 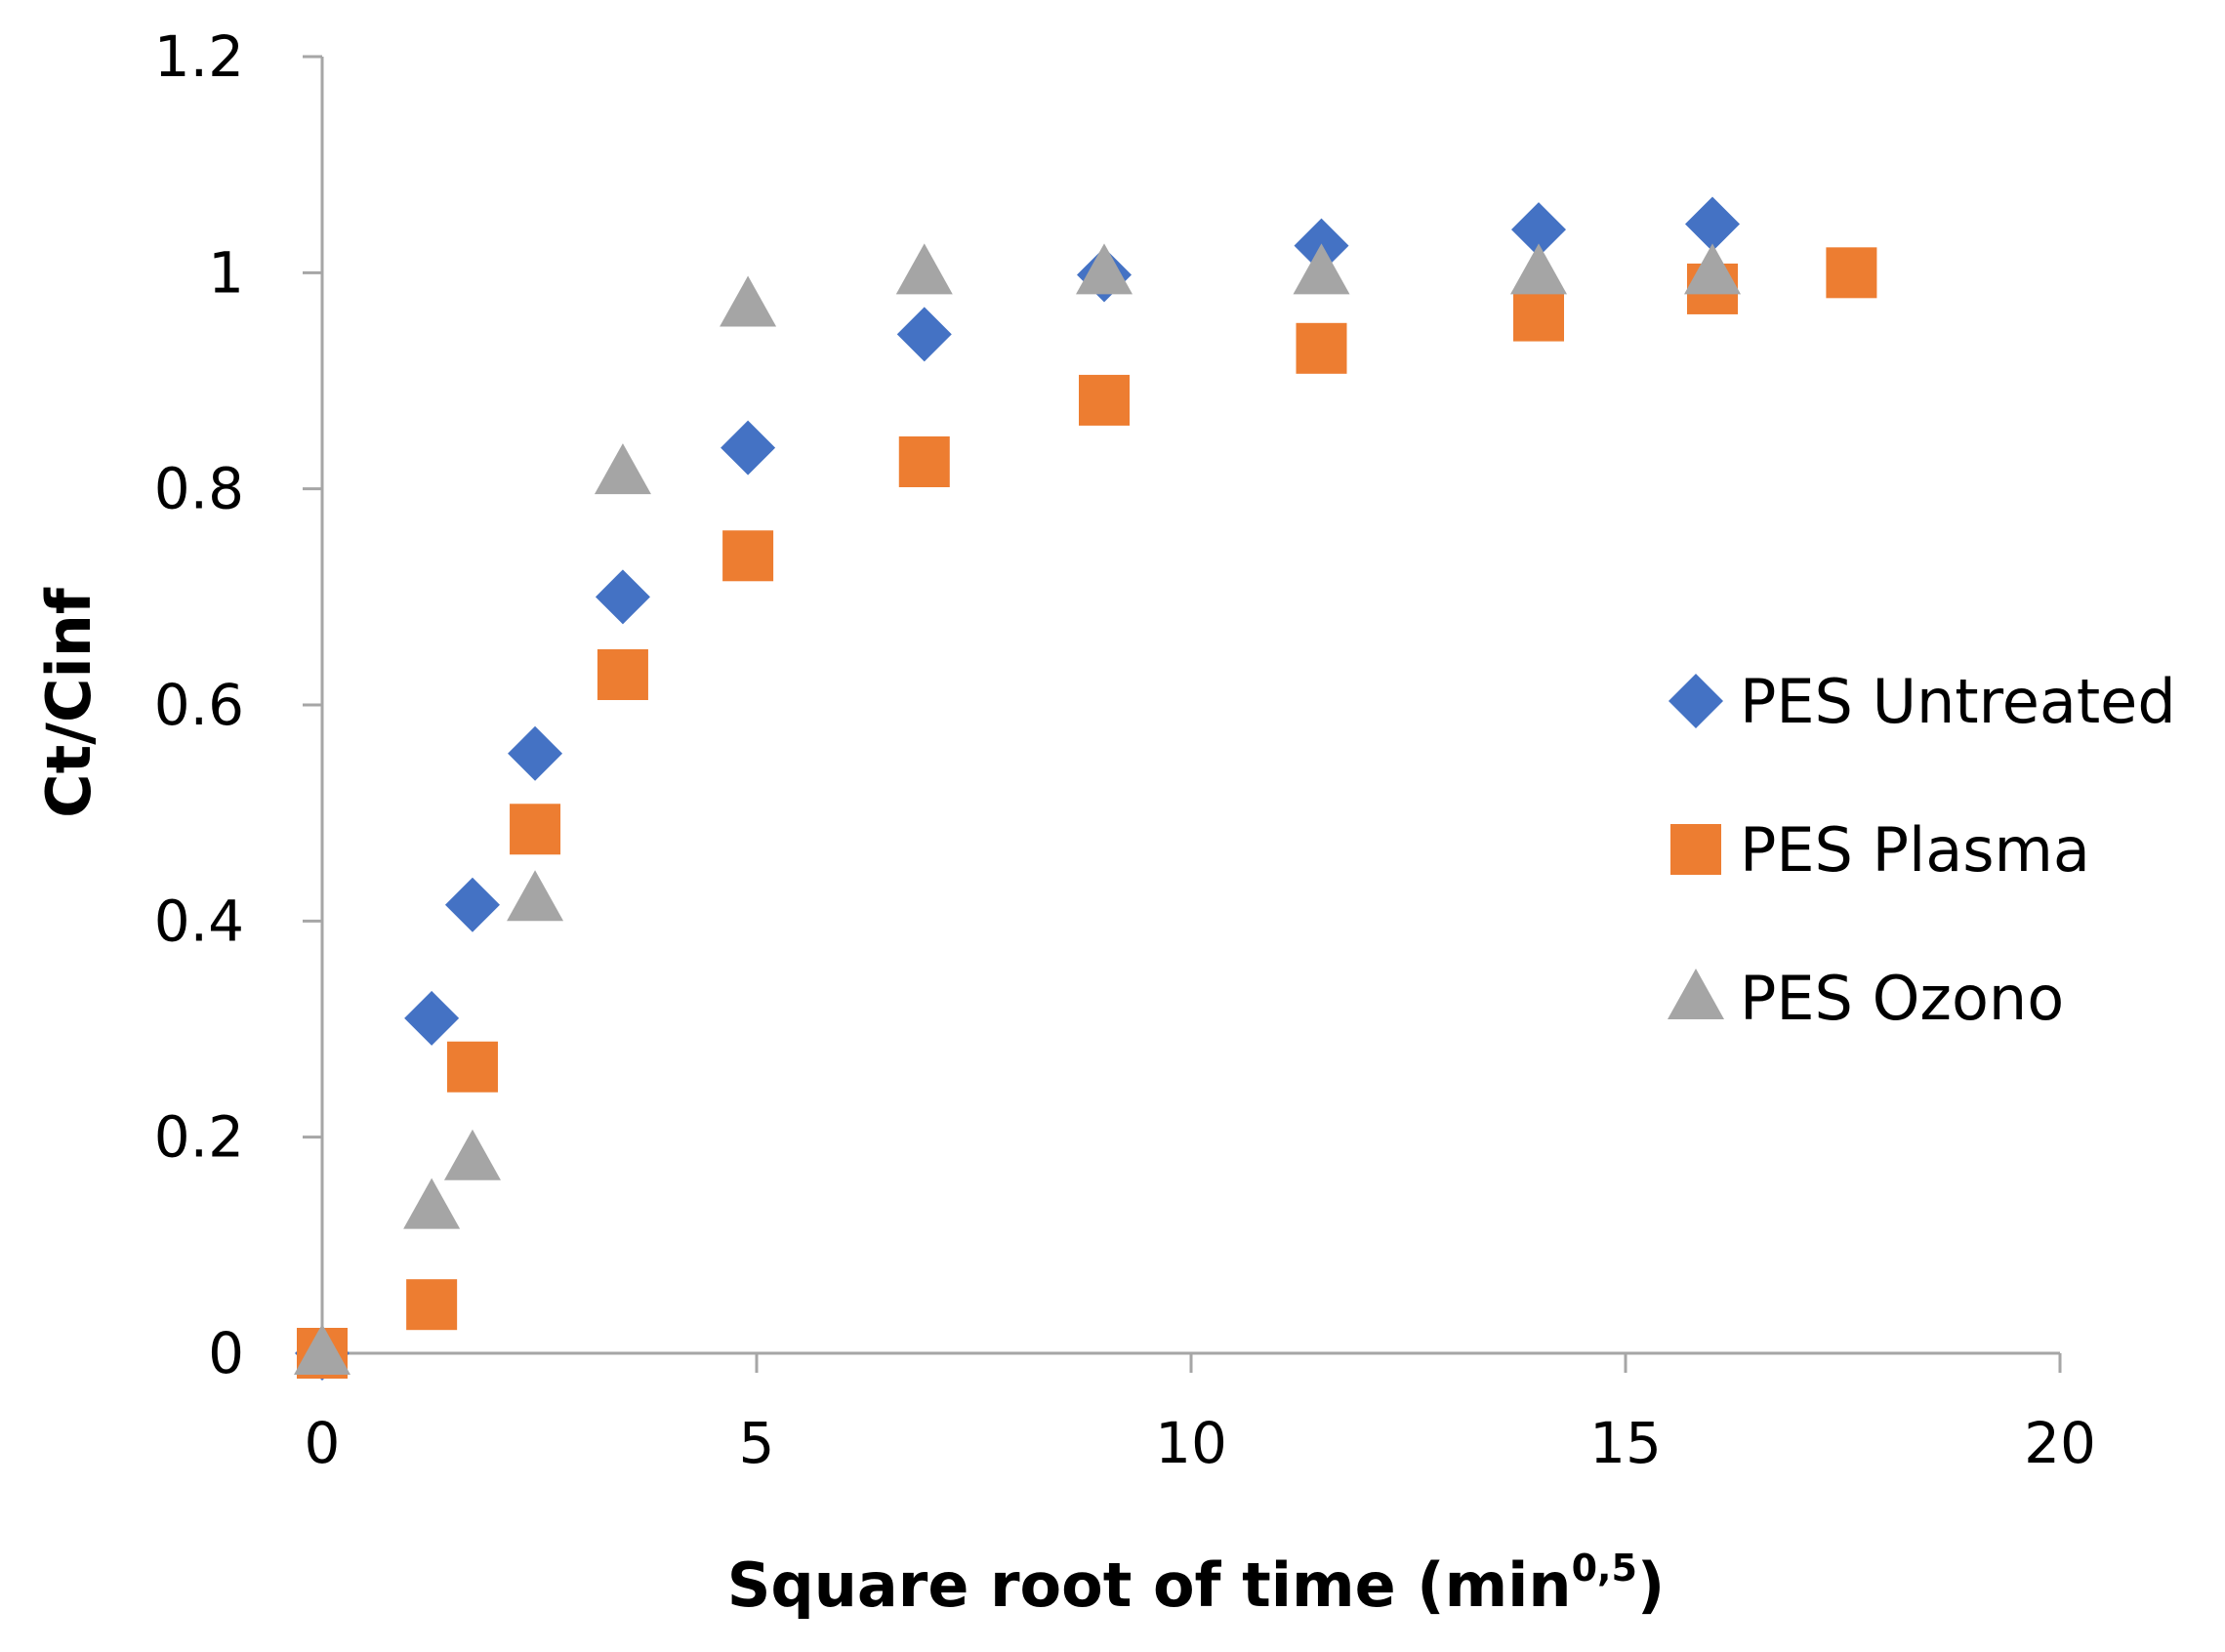 I want to click on x-axis-title: Square root of time (min0,5), so click(x=1196, y=1584).